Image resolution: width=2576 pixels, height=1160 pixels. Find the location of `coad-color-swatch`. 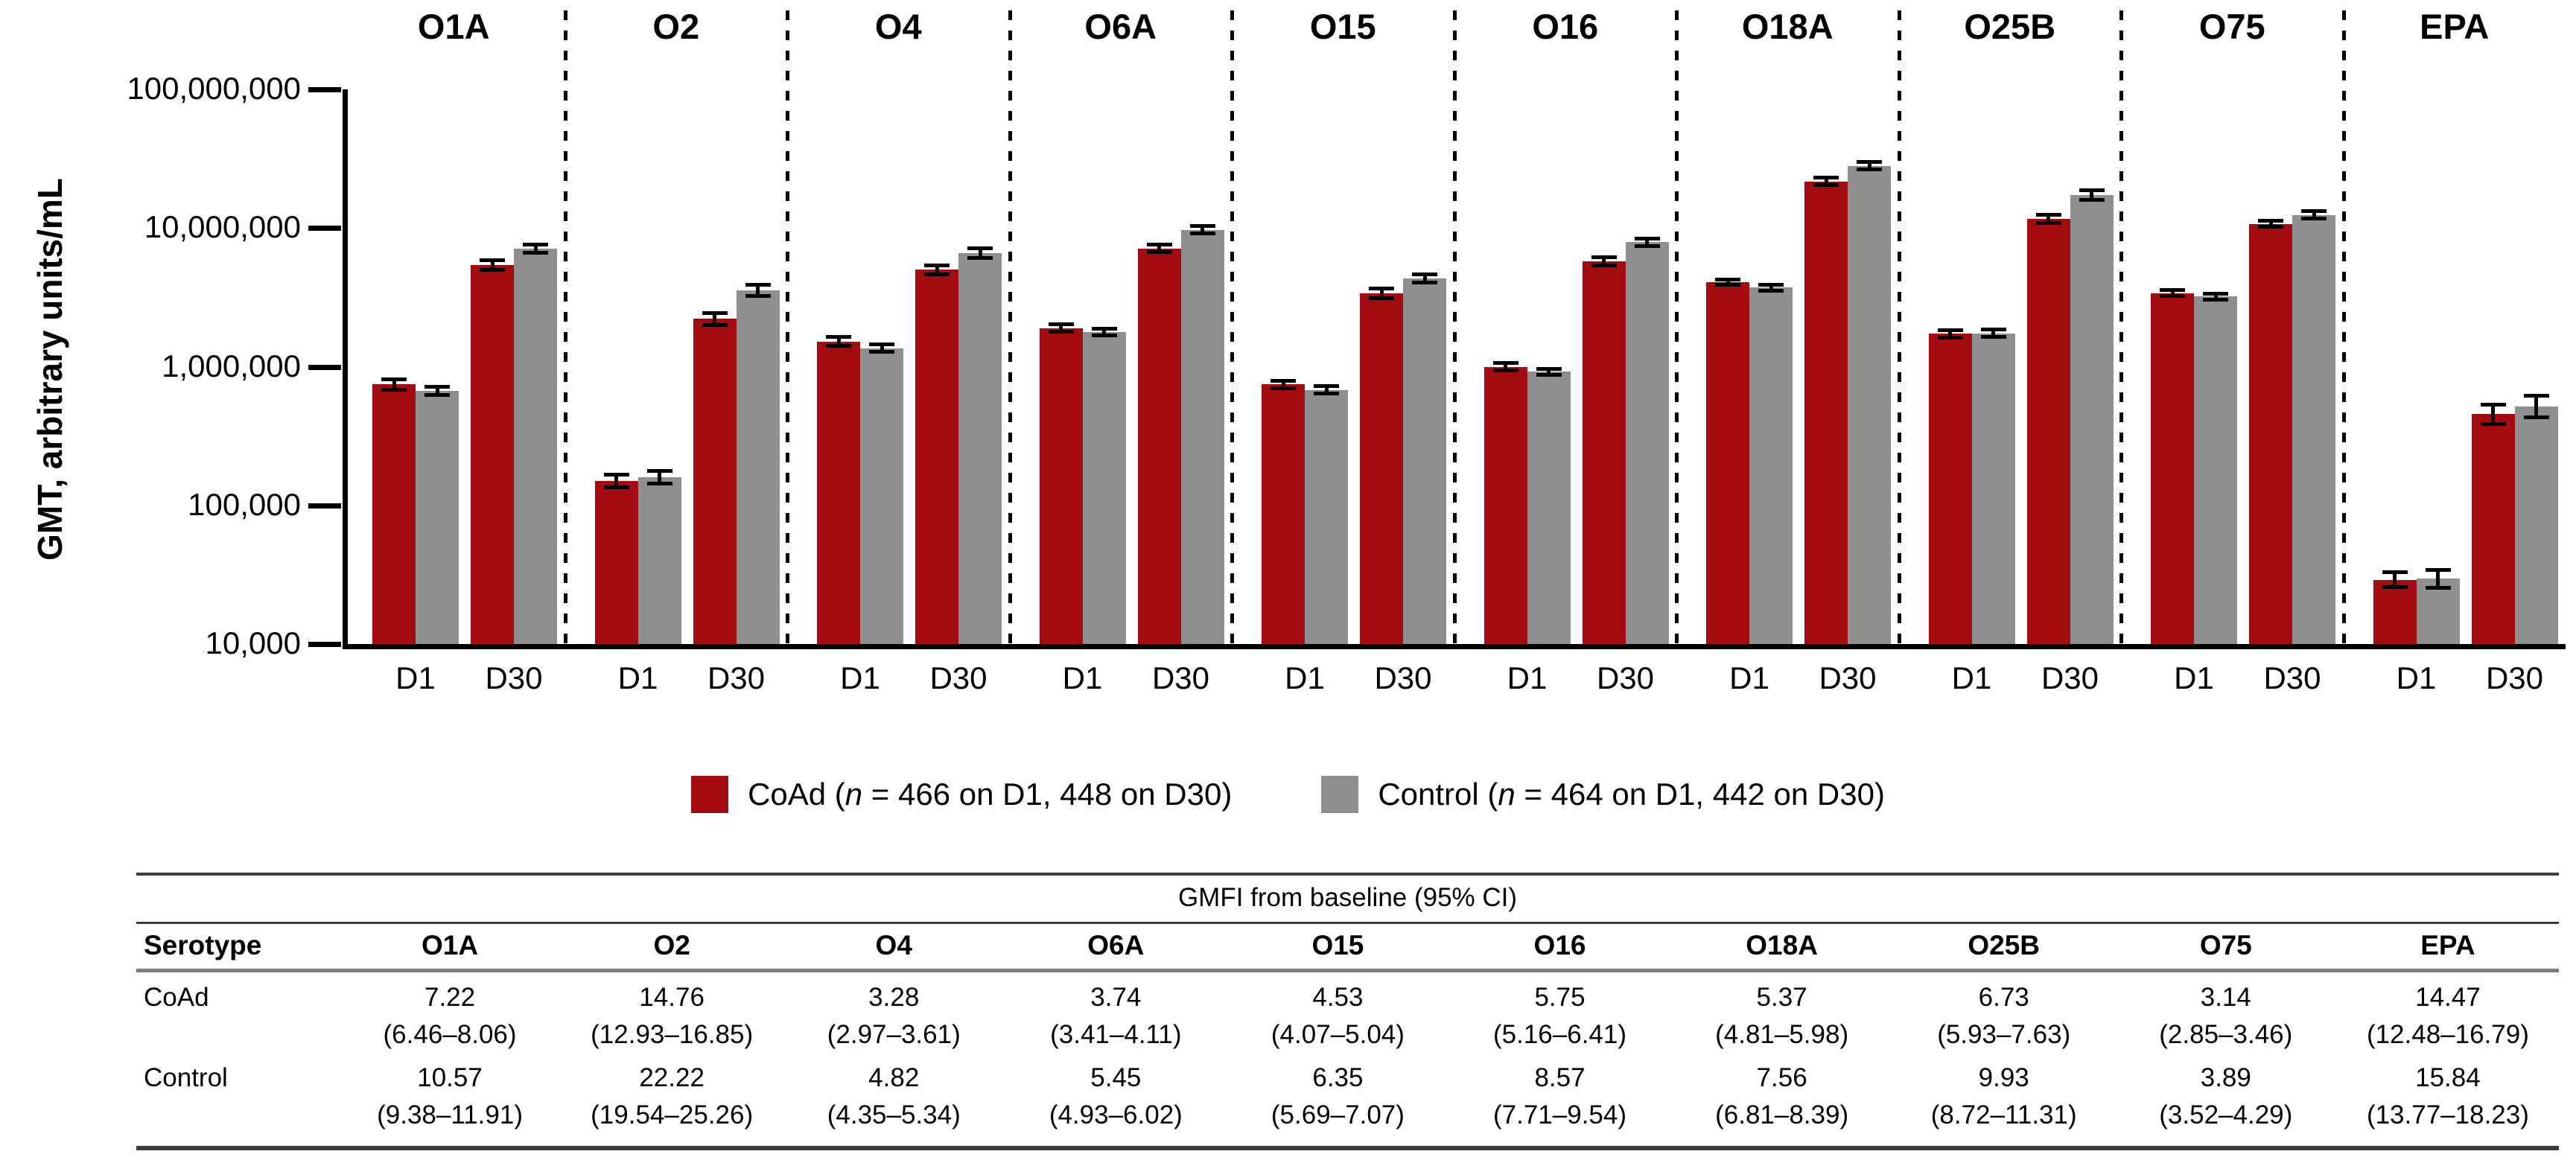

coad-color-swatch is located at coordinates (710, 794).